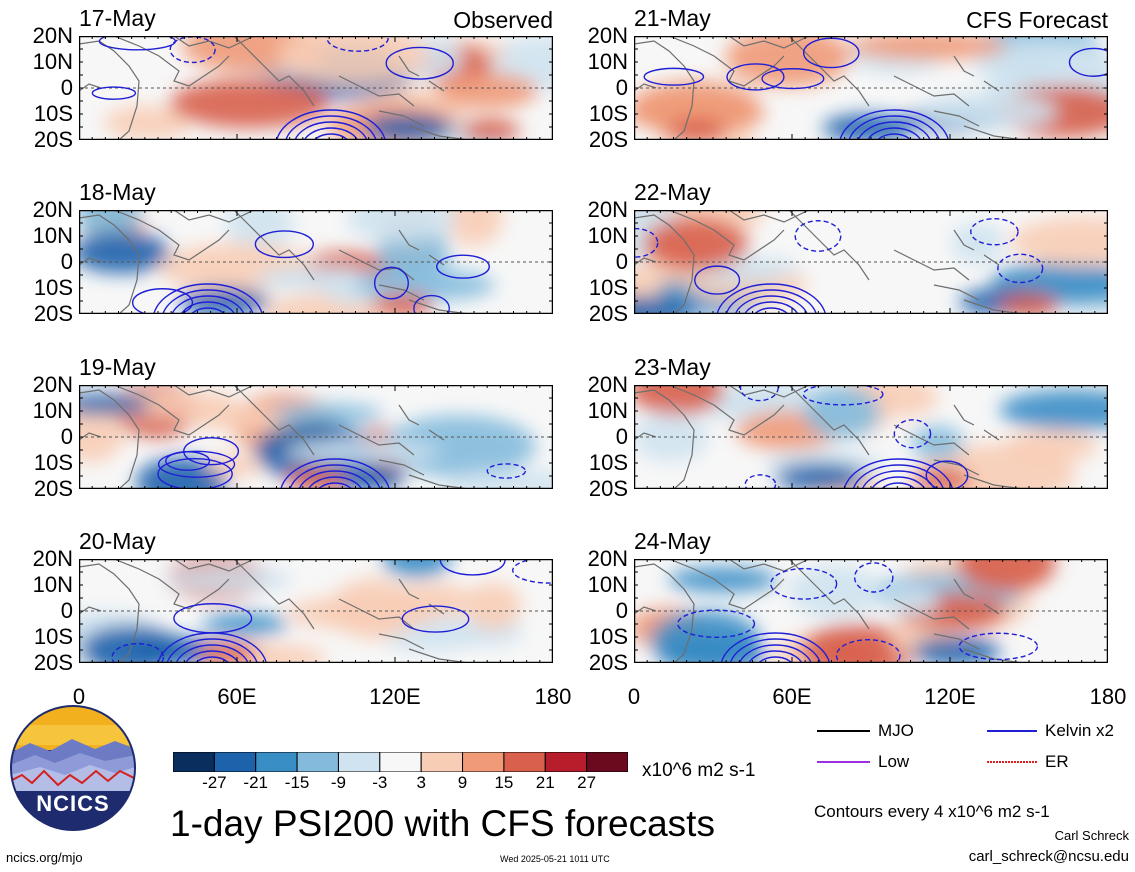  Describe the element at coordinates (871, 262) in the screenshot. I see `map-panel-22-may` at that location.